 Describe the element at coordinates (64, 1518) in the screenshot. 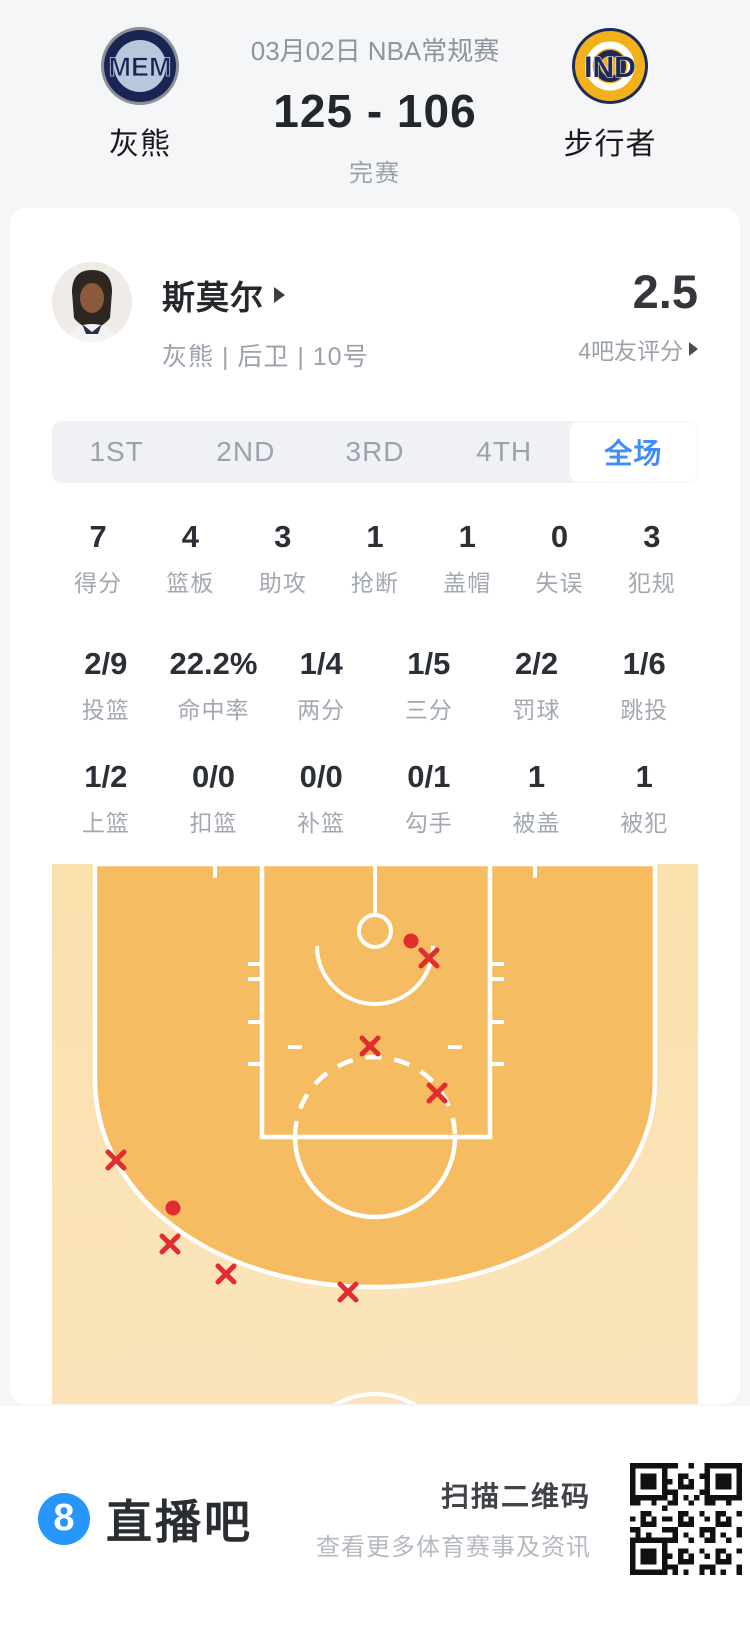

I see `zhibo8-logo-icon: 8` at that location.